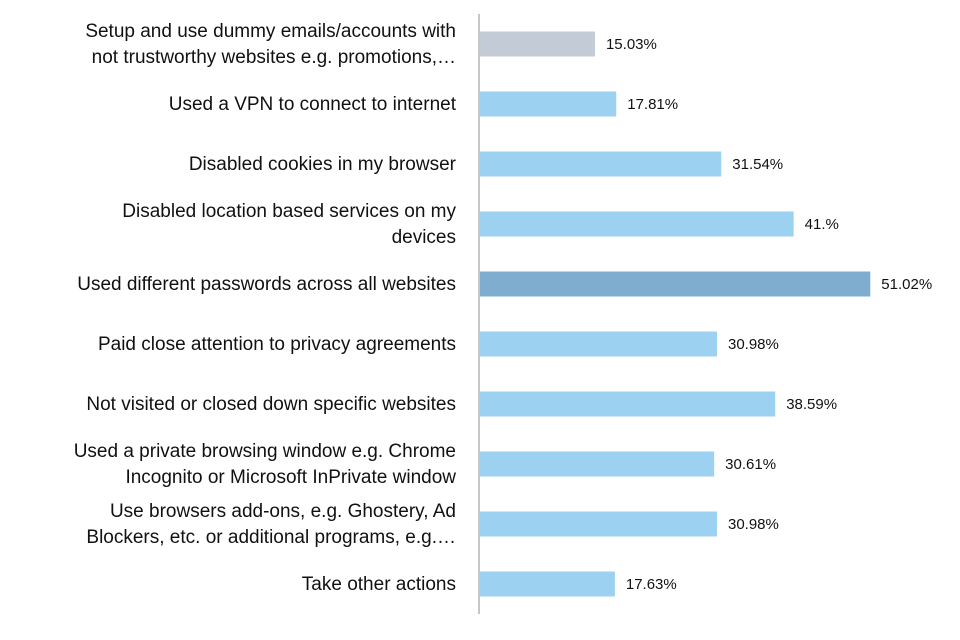  What do you see at coordinates (289, 211) in the screenshot?
I see `category-label-3-line-0: Disabled location based services on my` at bounding box center [289, 211].